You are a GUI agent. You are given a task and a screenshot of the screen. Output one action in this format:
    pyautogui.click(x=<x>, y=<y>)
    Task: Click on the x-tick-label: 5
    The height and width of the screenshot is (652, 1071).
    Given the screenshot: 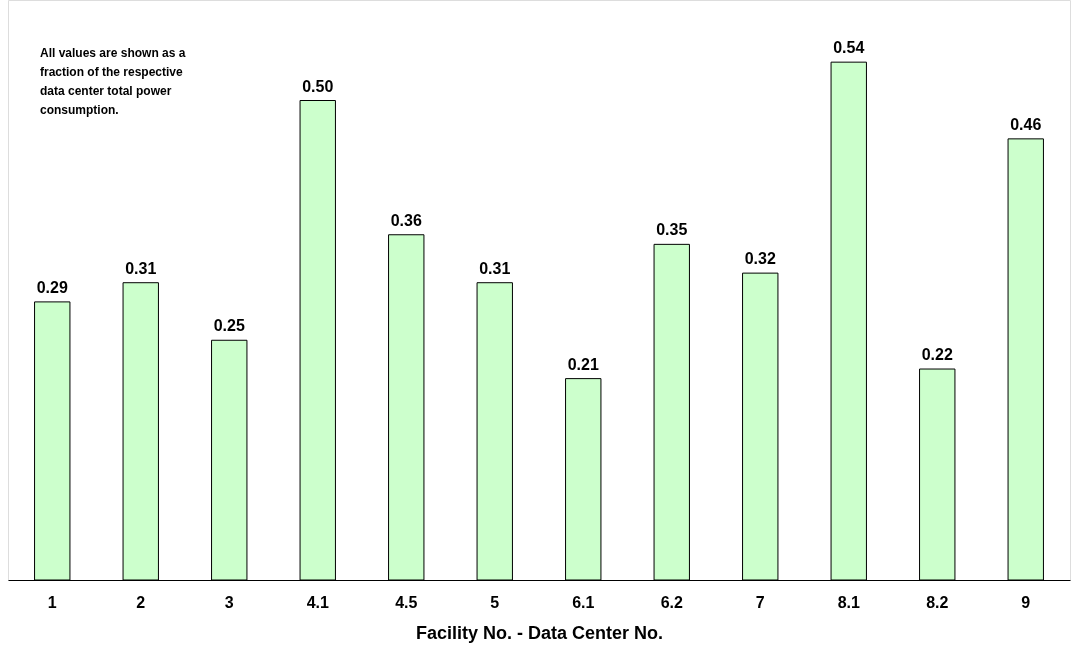 What is the action you would take?
    pyautogui.click(x=495, y=602)
    